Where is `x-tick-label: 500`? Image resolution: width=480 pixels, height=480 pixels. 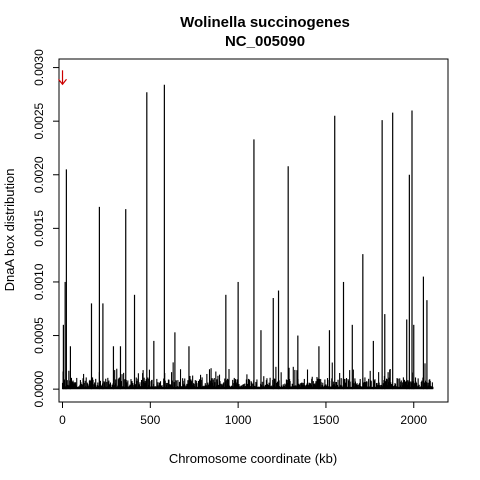 x-tick-label: 500 is located at coordinates (150, 420).